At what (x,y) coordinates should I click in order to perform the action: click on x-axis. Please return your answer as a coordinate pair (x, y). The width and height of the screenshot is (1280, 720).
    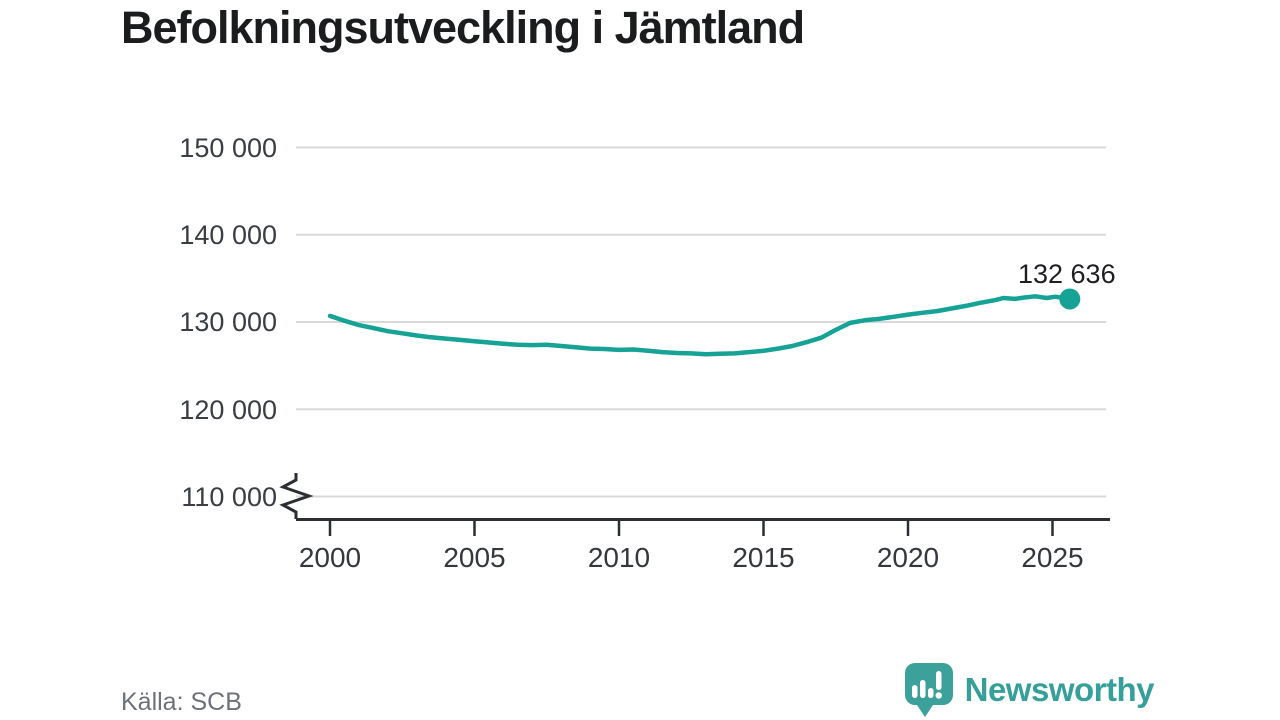
    Looking at the image, I should click on (694, 504).